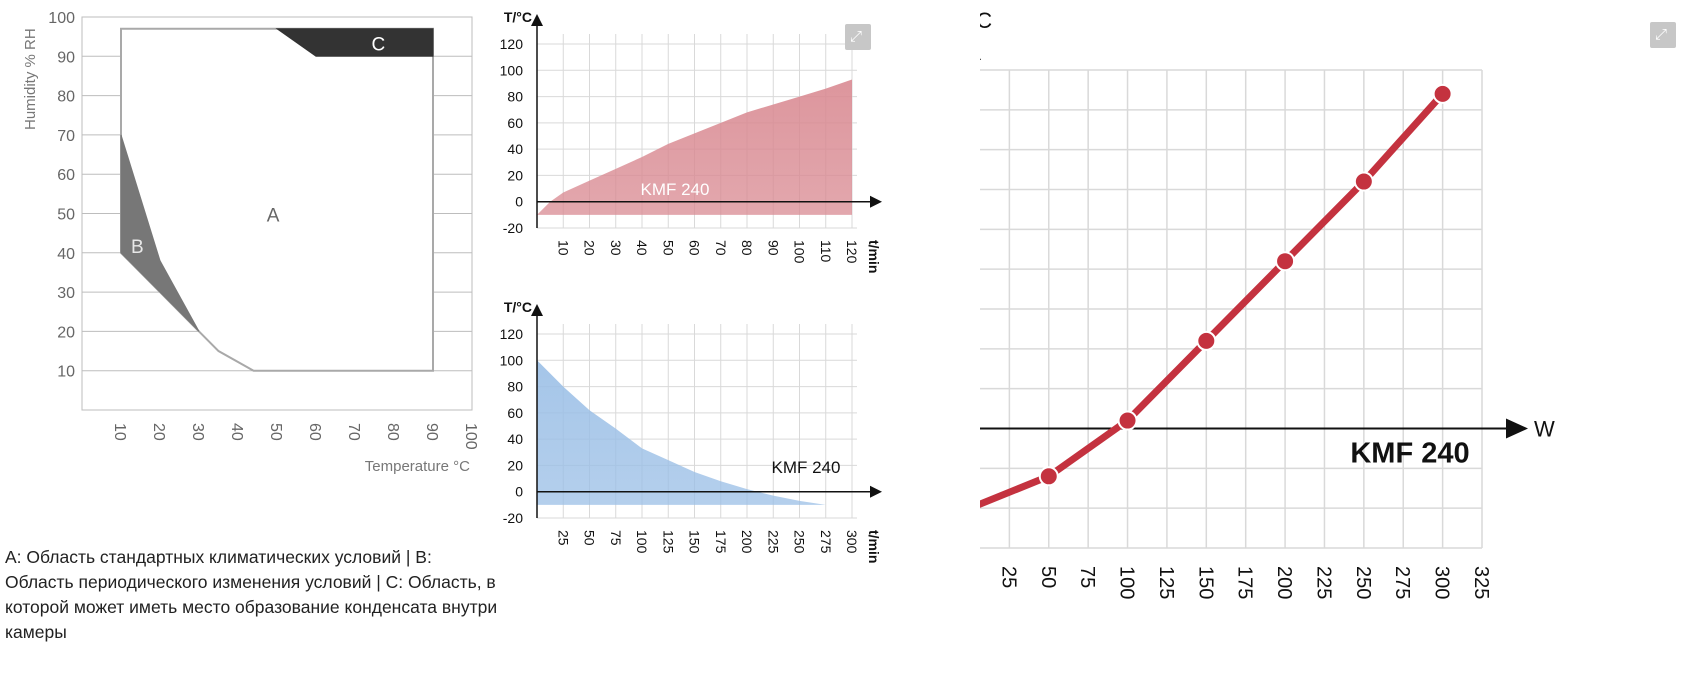  Describe the element at coordinates (826, 251) in the screenshot. I see `x-tick-label: 110` at that location.